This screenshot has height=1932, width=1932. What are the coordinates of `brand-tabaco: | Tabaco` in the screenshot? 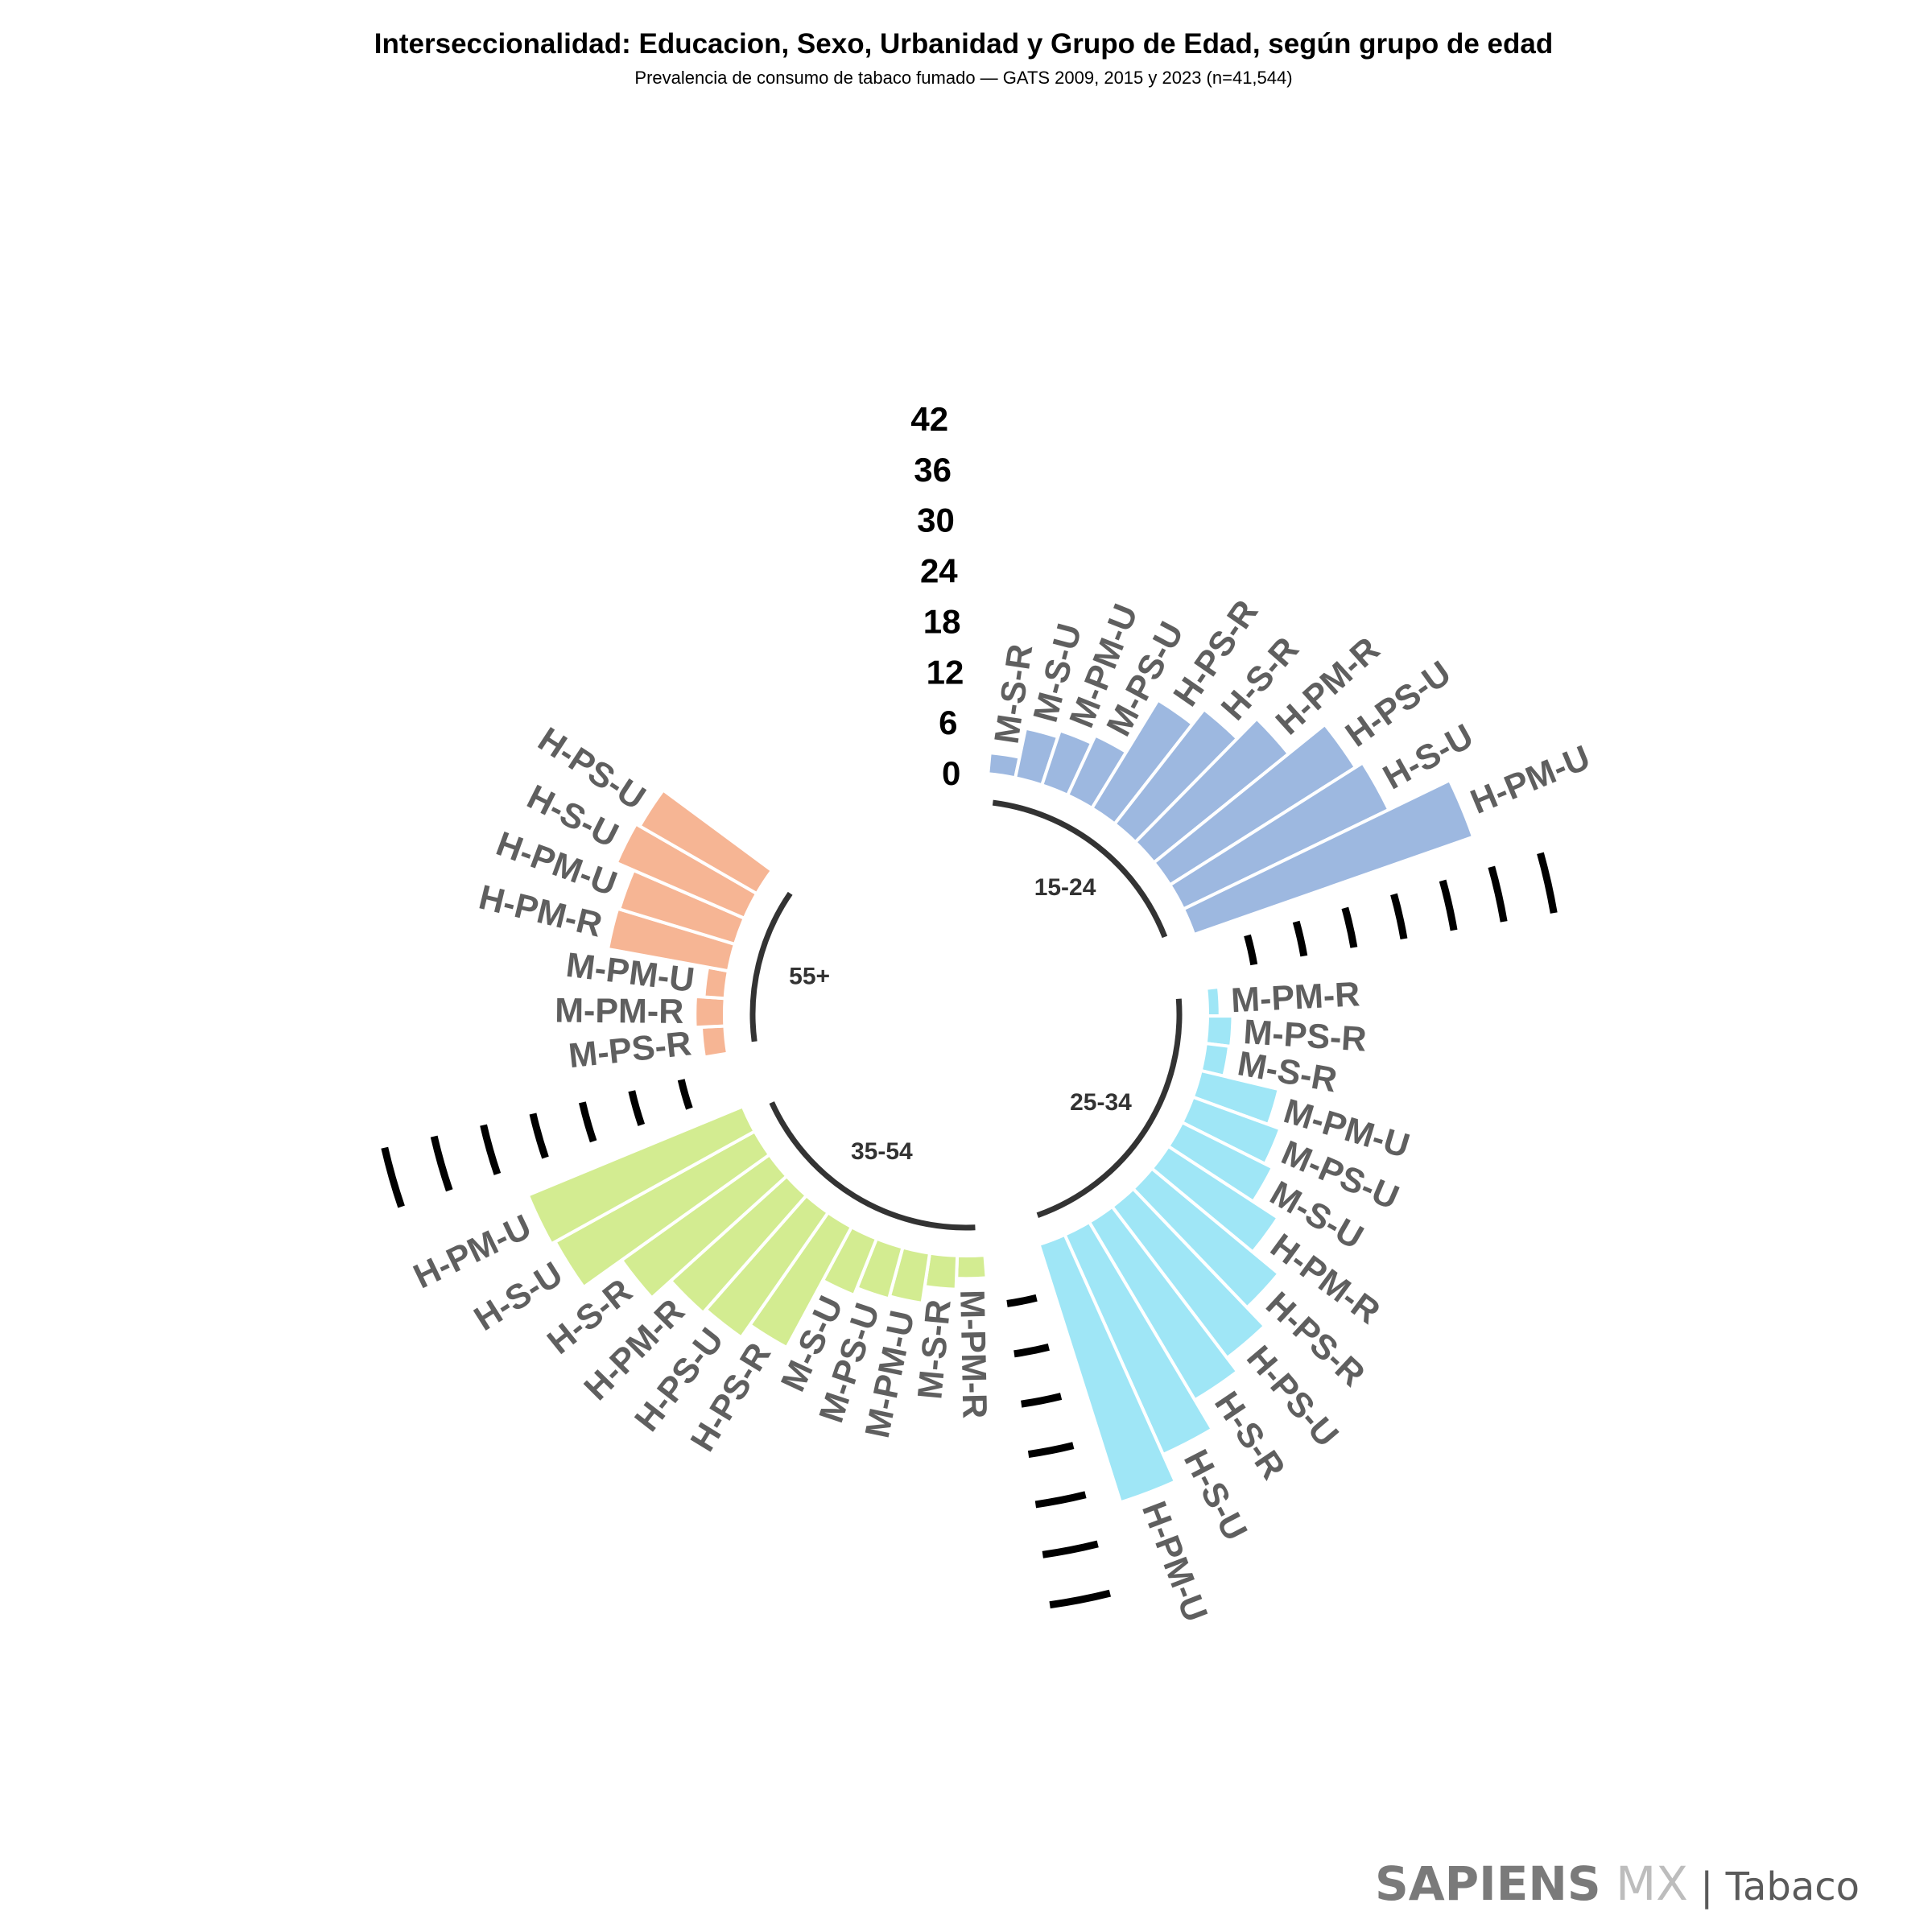 It's located at (1774, 1886).